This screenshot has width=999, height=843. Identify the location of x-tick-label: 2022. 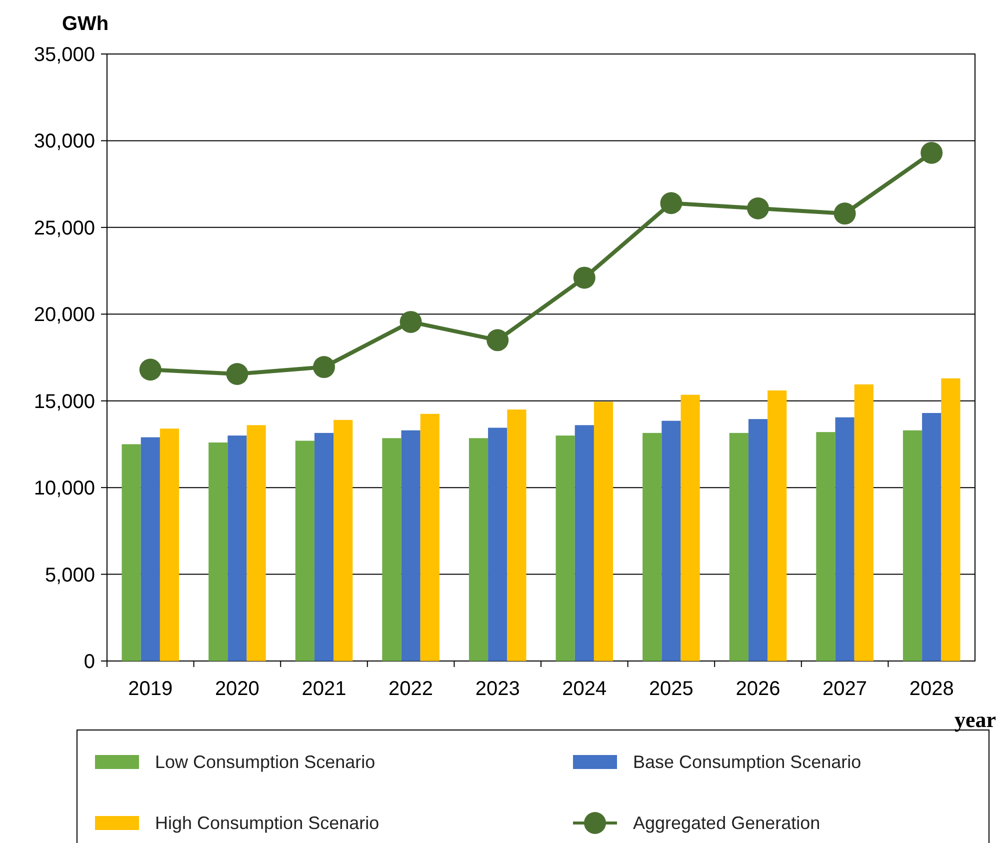
(411, 689).